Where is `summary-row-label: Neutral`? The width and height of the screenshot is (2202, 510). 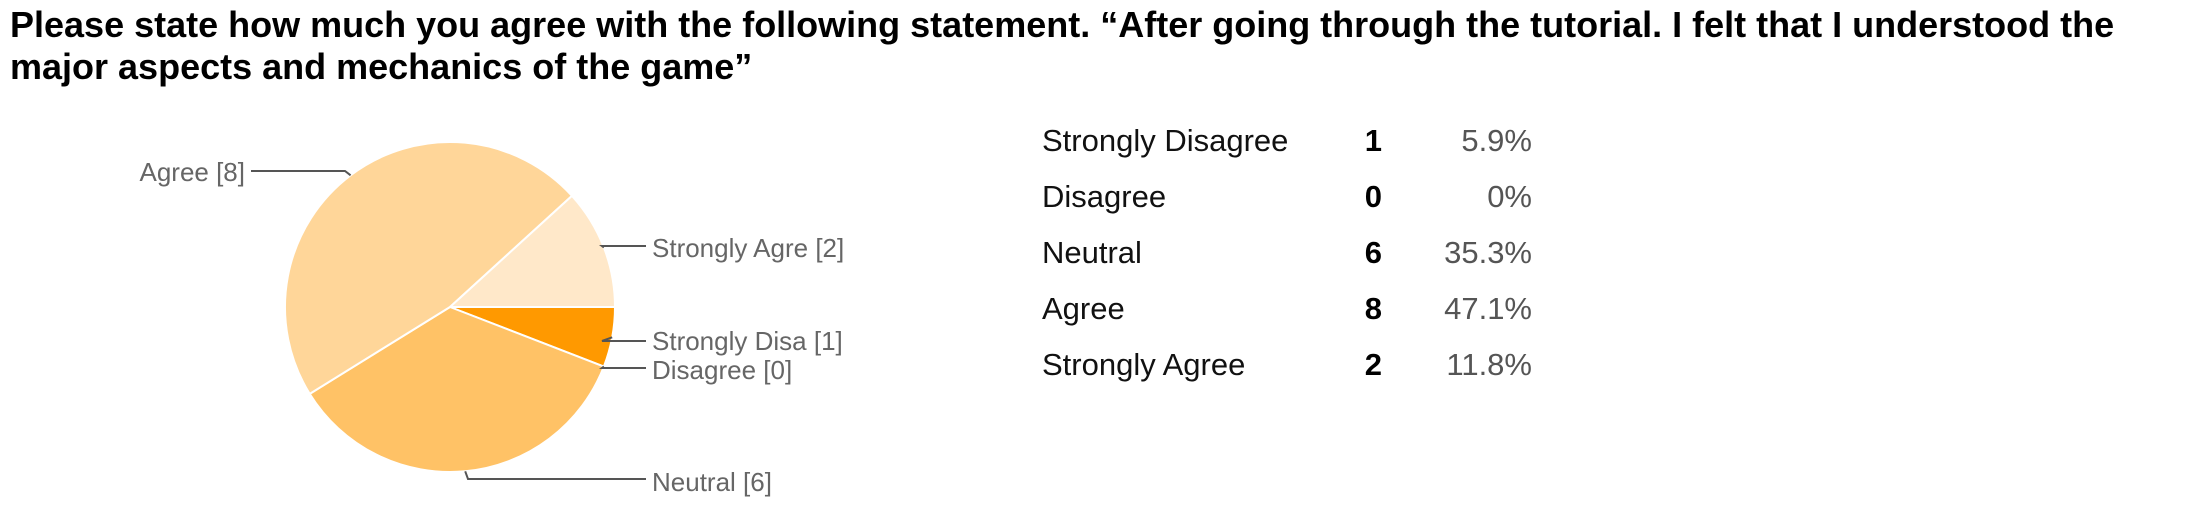 summary-row-label: Neutral is located at coordinates (1092, 252).